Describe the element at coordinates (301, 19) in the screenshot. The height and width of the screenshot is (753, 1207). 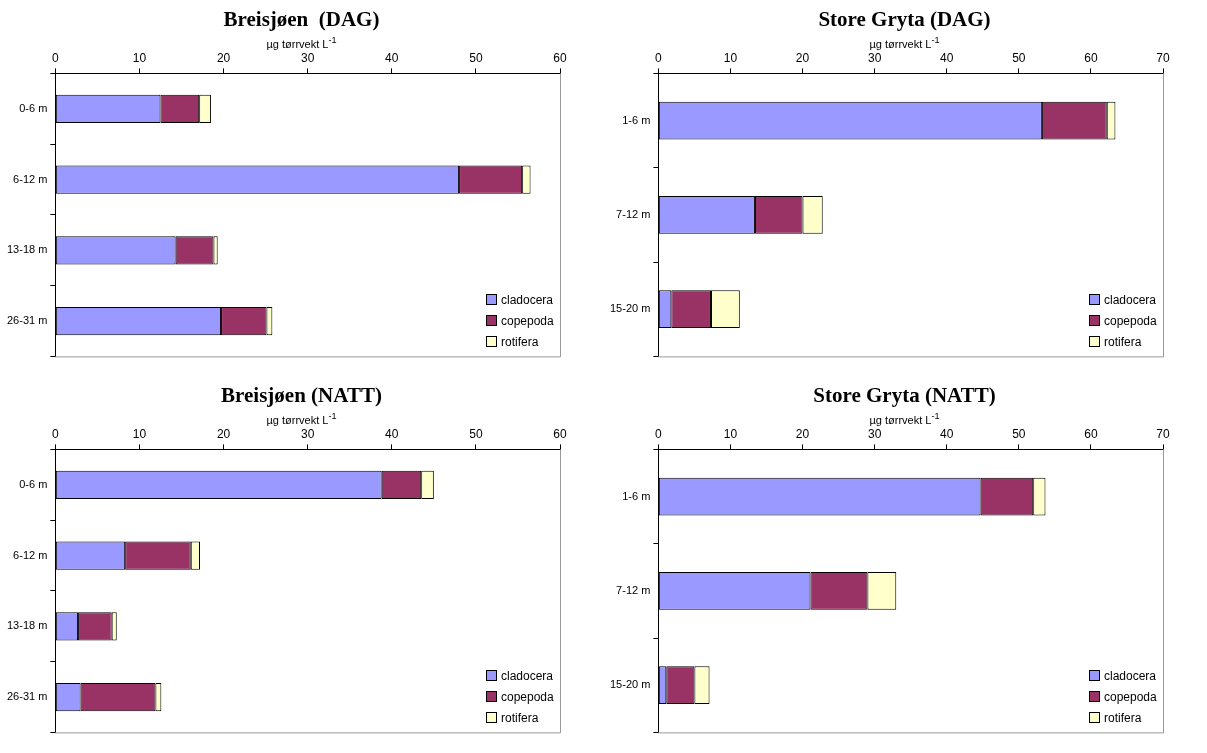
I see `chart-title: Breisjøen (DAG)` at that location.